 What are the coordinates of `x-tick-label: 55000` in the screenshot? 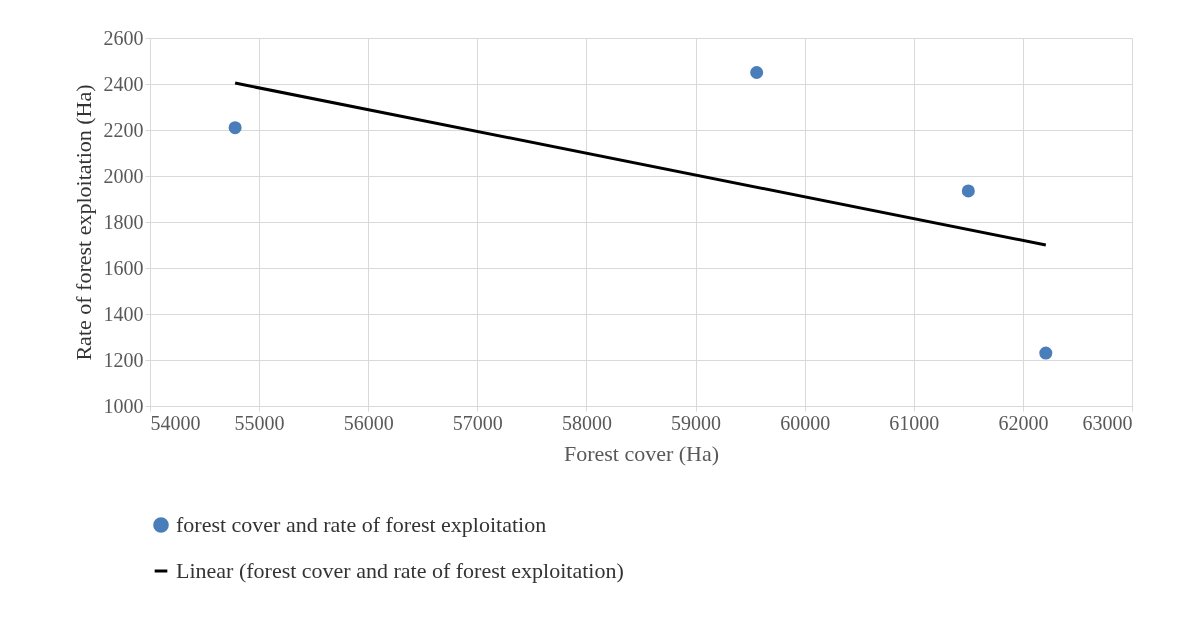 It's located at (259, 422).